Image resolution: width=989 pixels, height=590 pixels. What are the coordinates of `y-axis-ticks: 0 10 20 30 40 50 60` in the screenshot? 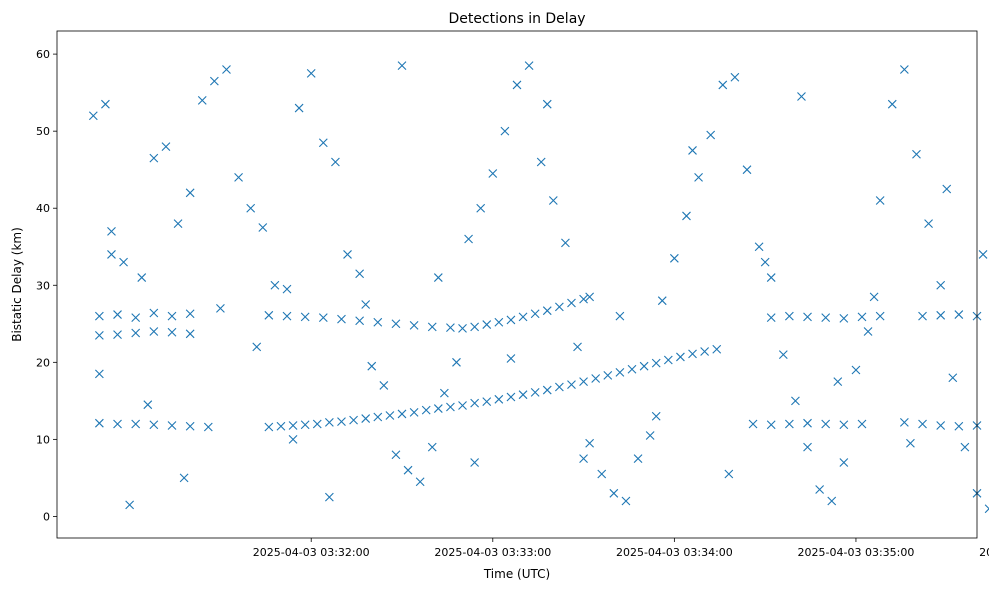 It's located at (46, 285).